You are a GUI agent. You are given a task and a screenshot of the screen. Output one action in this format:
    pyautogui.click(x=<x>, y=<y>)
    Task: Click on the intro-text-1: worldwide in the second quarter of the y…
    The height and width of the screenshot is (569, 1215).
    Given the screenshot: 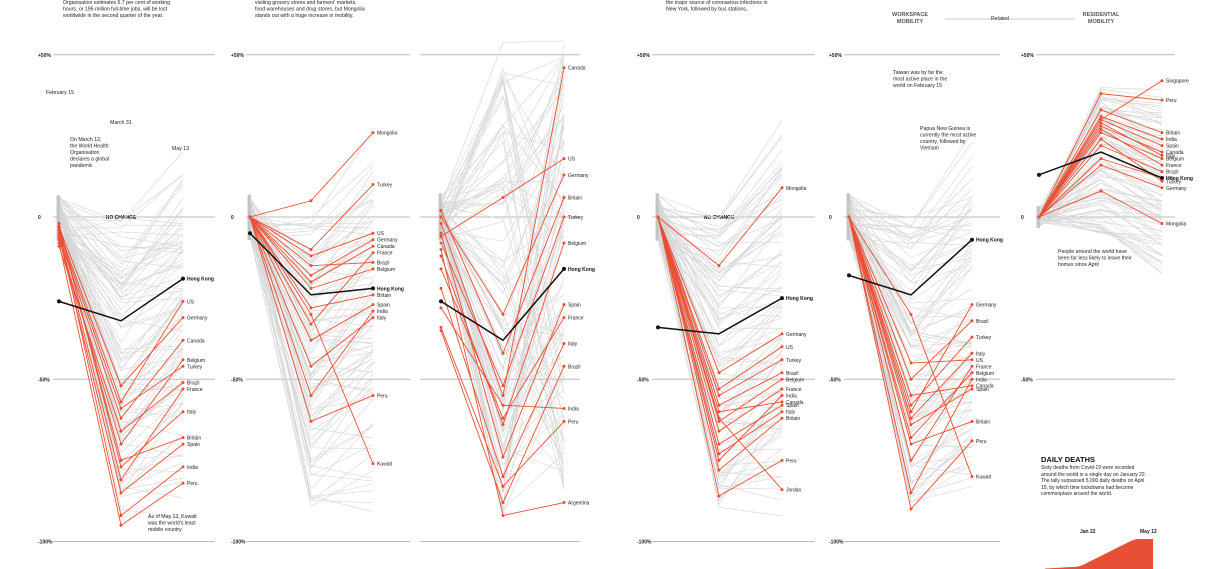 What is the action you would take?
    pyautogui.click(x=113, y=16)
    